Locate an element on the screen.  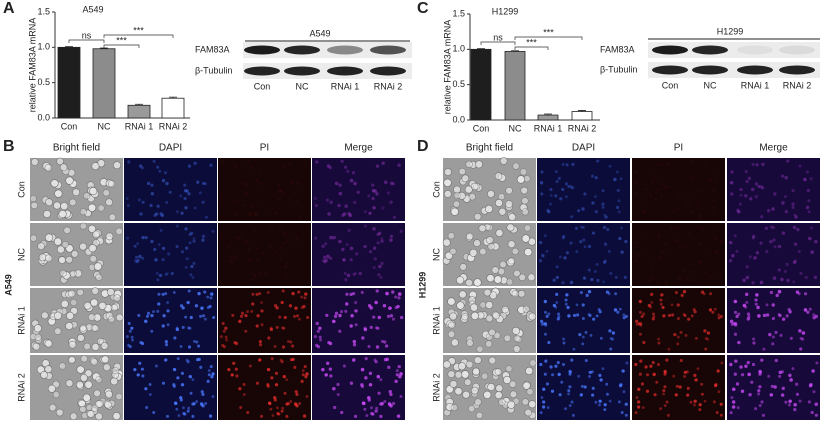
column-header: Bright field is located at coordinates (489, 148).